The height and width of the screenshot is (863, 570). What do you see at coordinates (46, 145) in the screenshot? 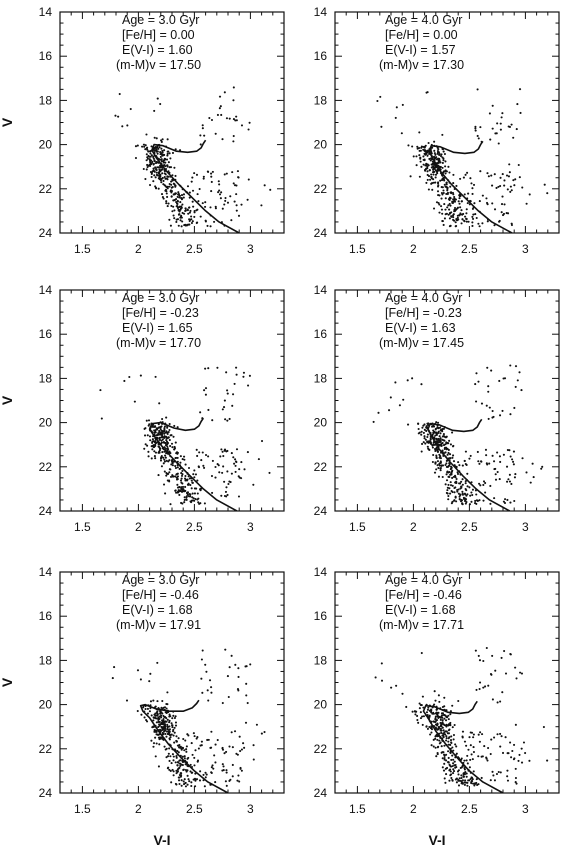
I see `y-tick-label: 20` at bounding box center [46, 145].